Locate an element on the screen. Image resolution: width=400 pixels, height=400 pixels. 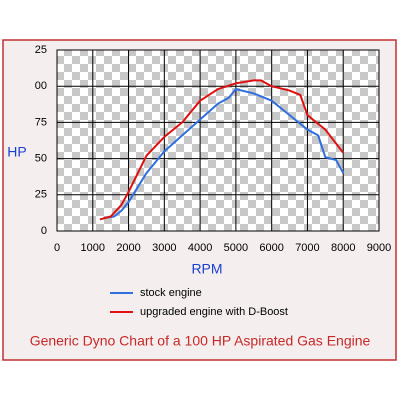
x-tick-label: 4000 is located at coordinates (200, 248).